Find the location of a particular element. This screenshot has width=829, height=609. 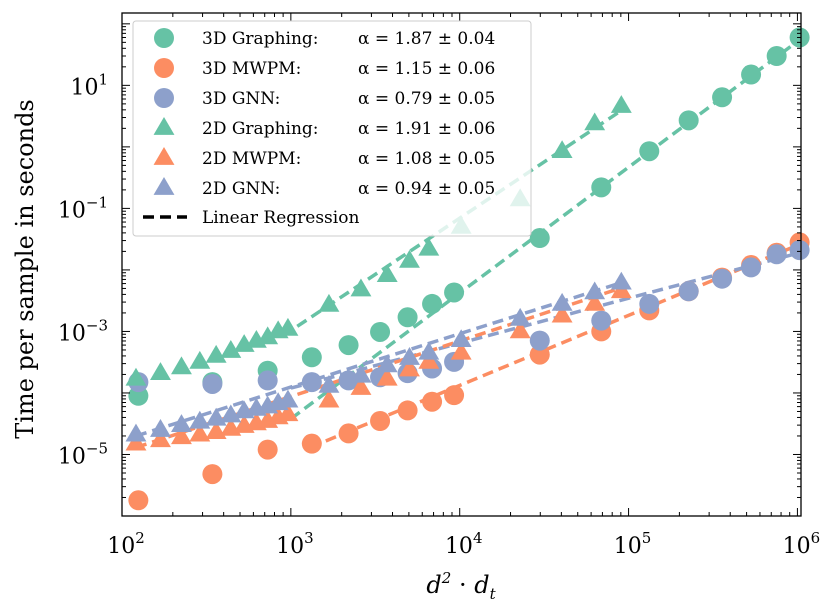

legend-alpha-value: α = 1.91 ± 0.06 is located at coordinates (426, 129).